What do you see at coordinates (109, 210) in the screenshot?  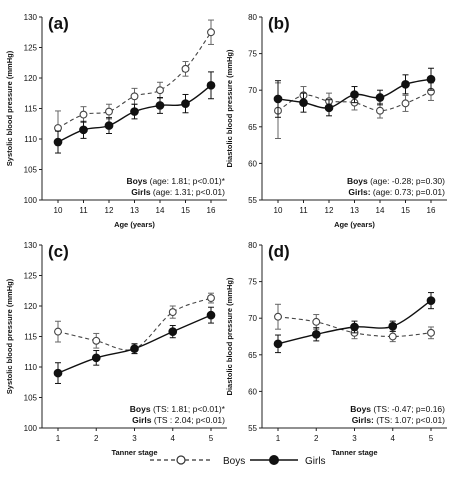 I see `x-tick-label: 12` at bounding box center [109, 210].